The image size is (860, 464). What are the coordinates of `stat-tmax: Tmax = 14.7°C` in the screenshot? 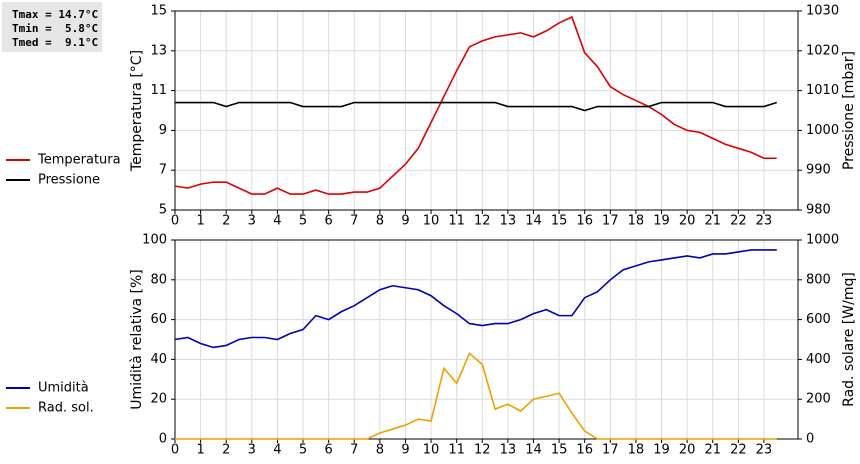 It's located at (55, 14).